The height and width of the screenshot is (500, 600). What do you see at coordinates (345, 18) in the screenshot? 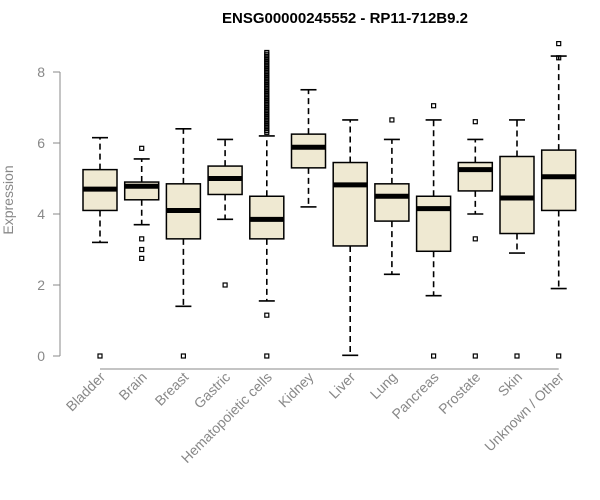
I see `chart-title: ENSG00000245552 - RP11-712B9.2` at bounding box center [345, 18].